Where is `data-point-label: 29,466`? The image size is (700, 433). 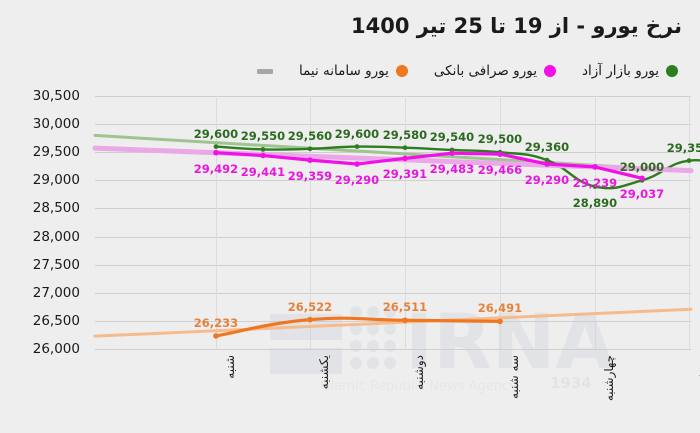
data-point-label: 29,466 is located at coordinates (500, 170).